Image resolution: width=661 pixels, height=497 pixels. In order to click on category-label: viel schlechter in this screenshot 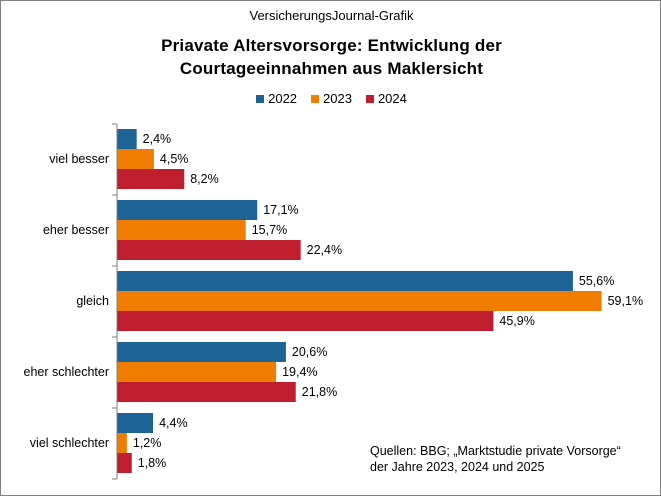, I will do `click(69, 443)`.